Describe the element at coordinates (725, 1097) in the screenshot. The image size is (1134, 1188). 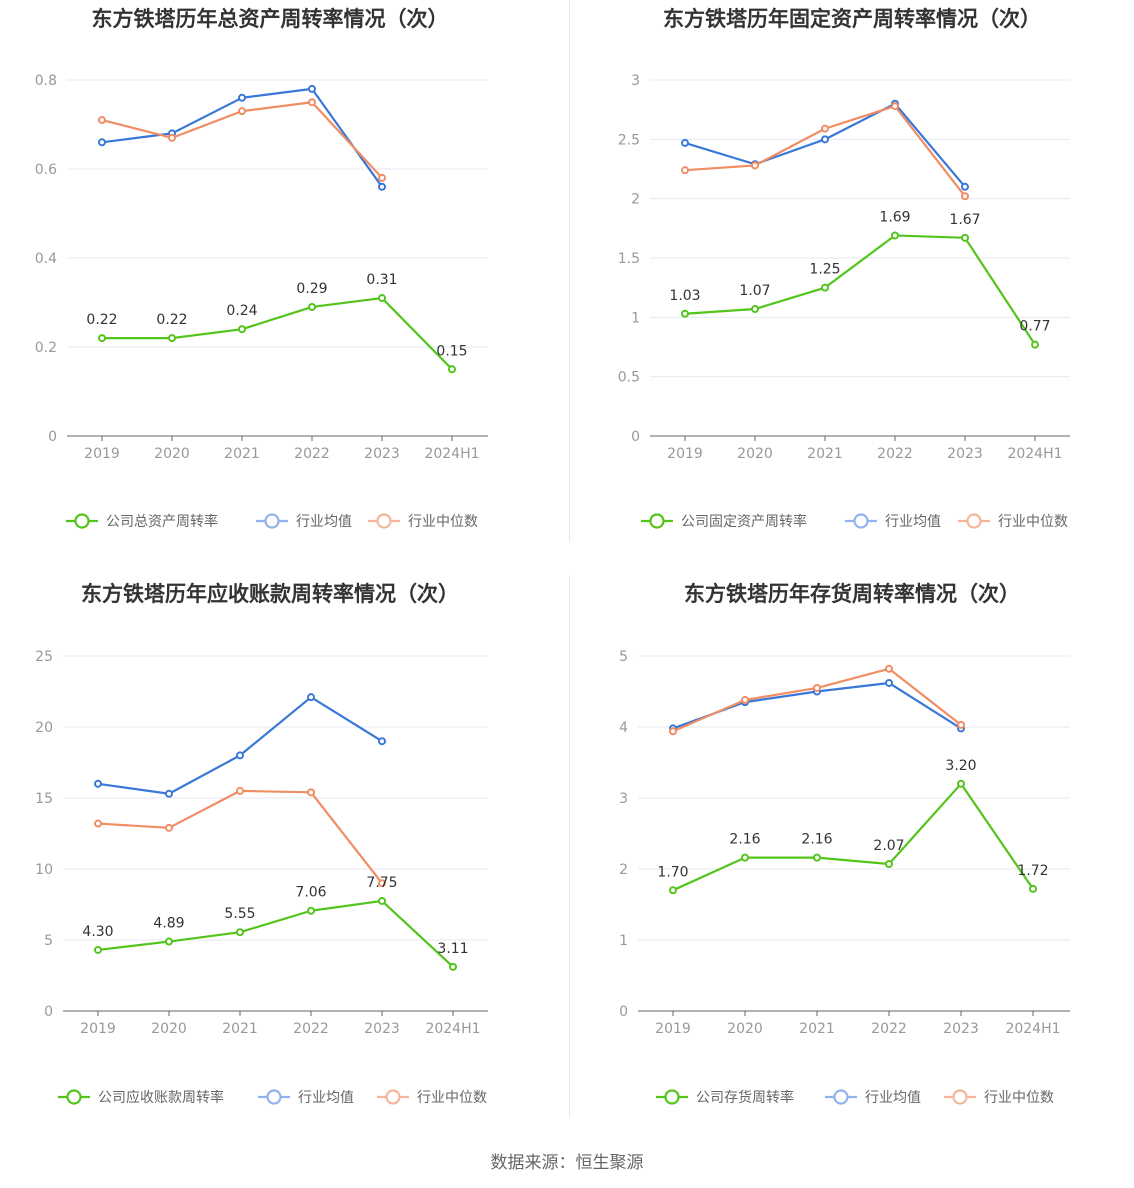
I see `legend-item-company: 公司存货周转率` at that location.